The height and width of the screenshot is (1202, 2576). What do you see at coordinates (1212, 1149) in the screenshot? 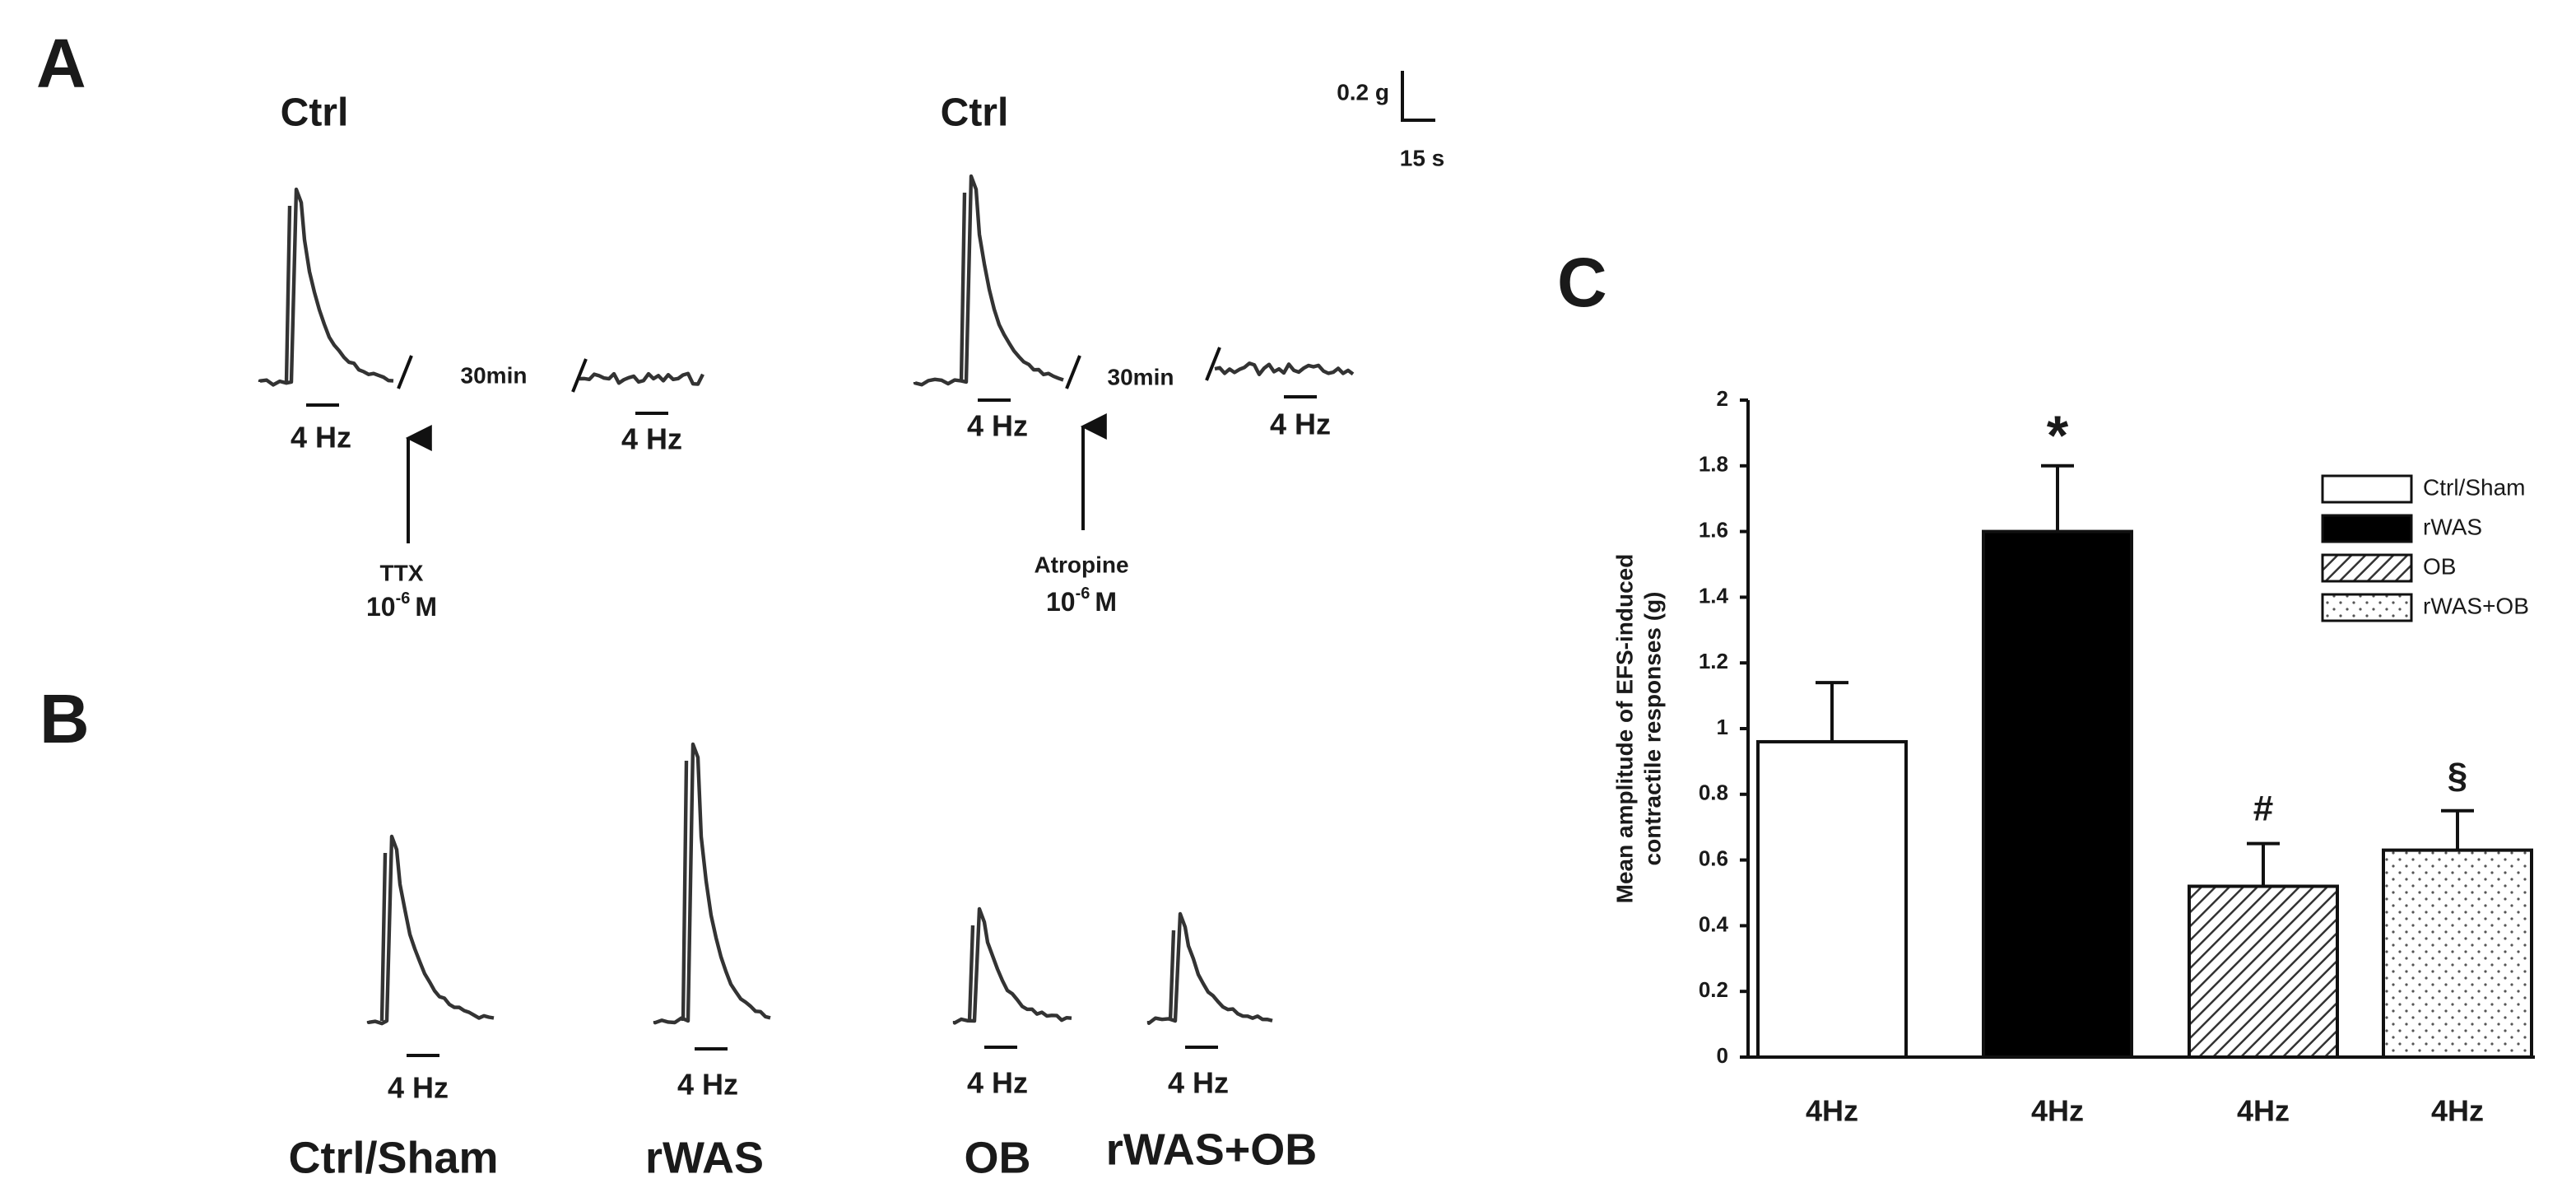
I see `group-label: rWAS+OB` at bounding box center [1212, 1149].